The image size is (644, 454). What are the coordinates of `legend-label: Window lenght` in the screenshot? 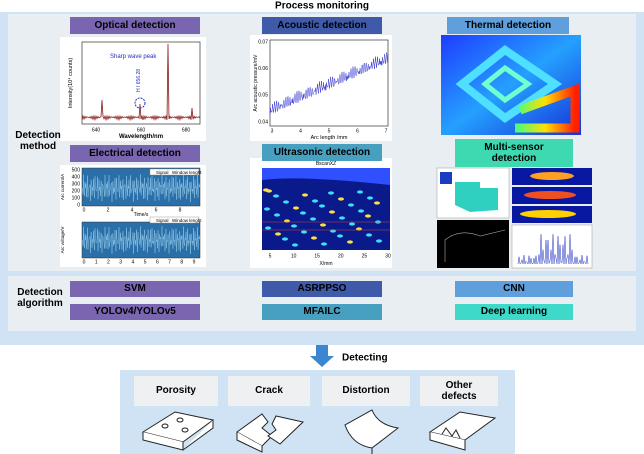 It's located at (187, 172).